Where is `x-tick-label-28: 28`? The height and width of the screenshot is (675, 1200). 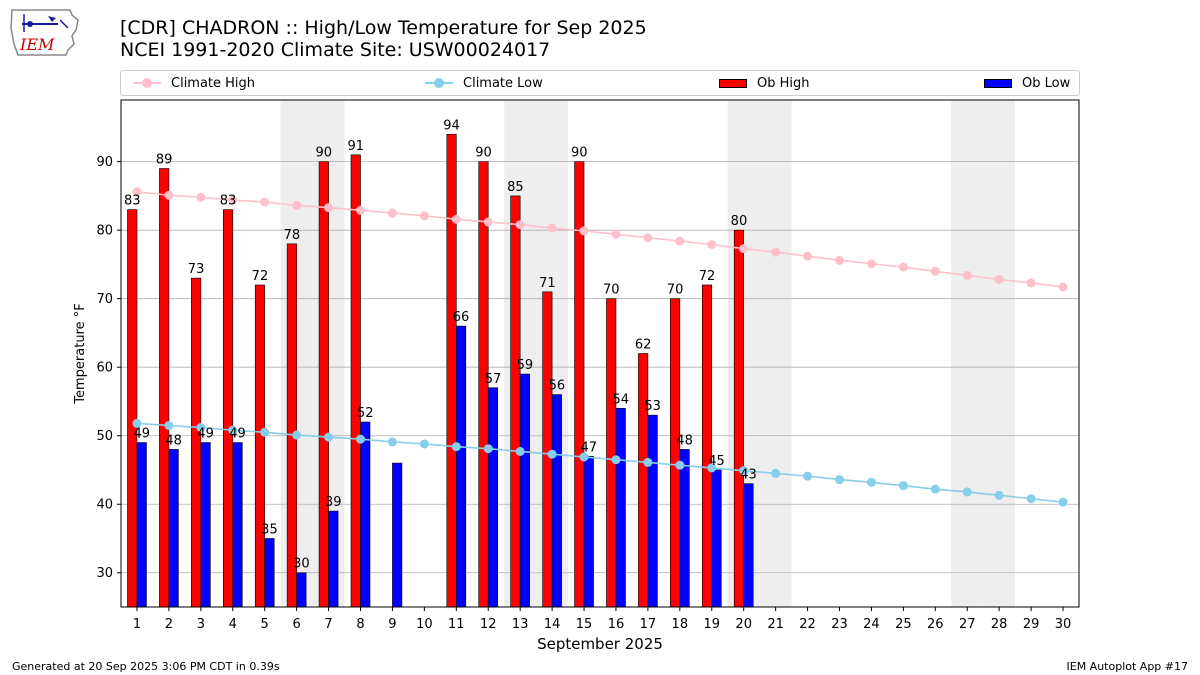 x-tick-label-28: 28 is located at coordinates (999, 624).